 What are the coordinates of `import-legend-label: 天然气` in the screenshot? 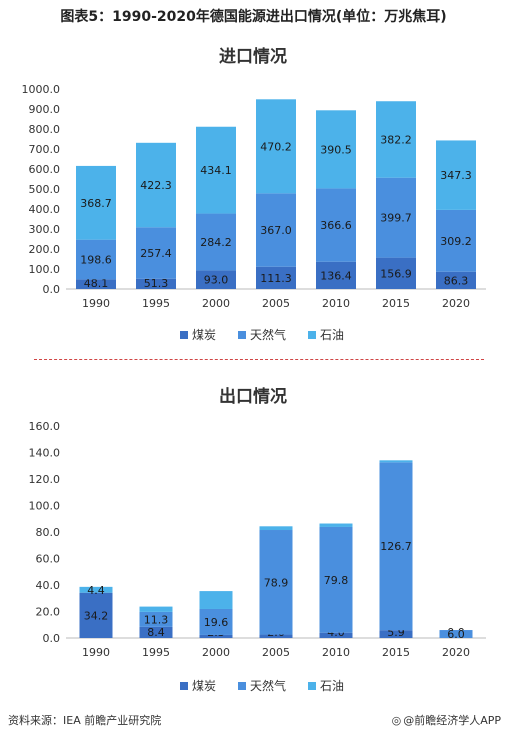 It's located at (268, 334).